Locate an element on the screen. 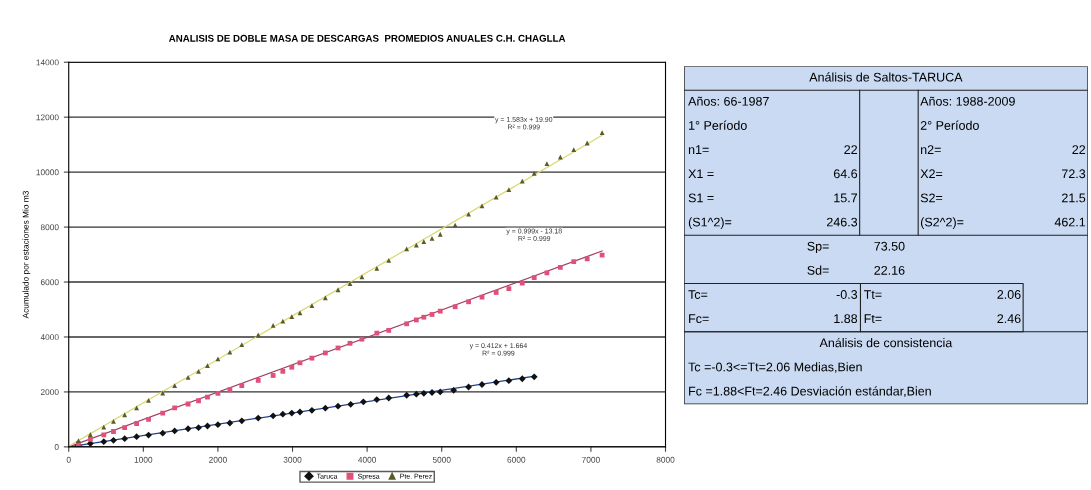  text: S1 = is located at coordinates (701, 198).